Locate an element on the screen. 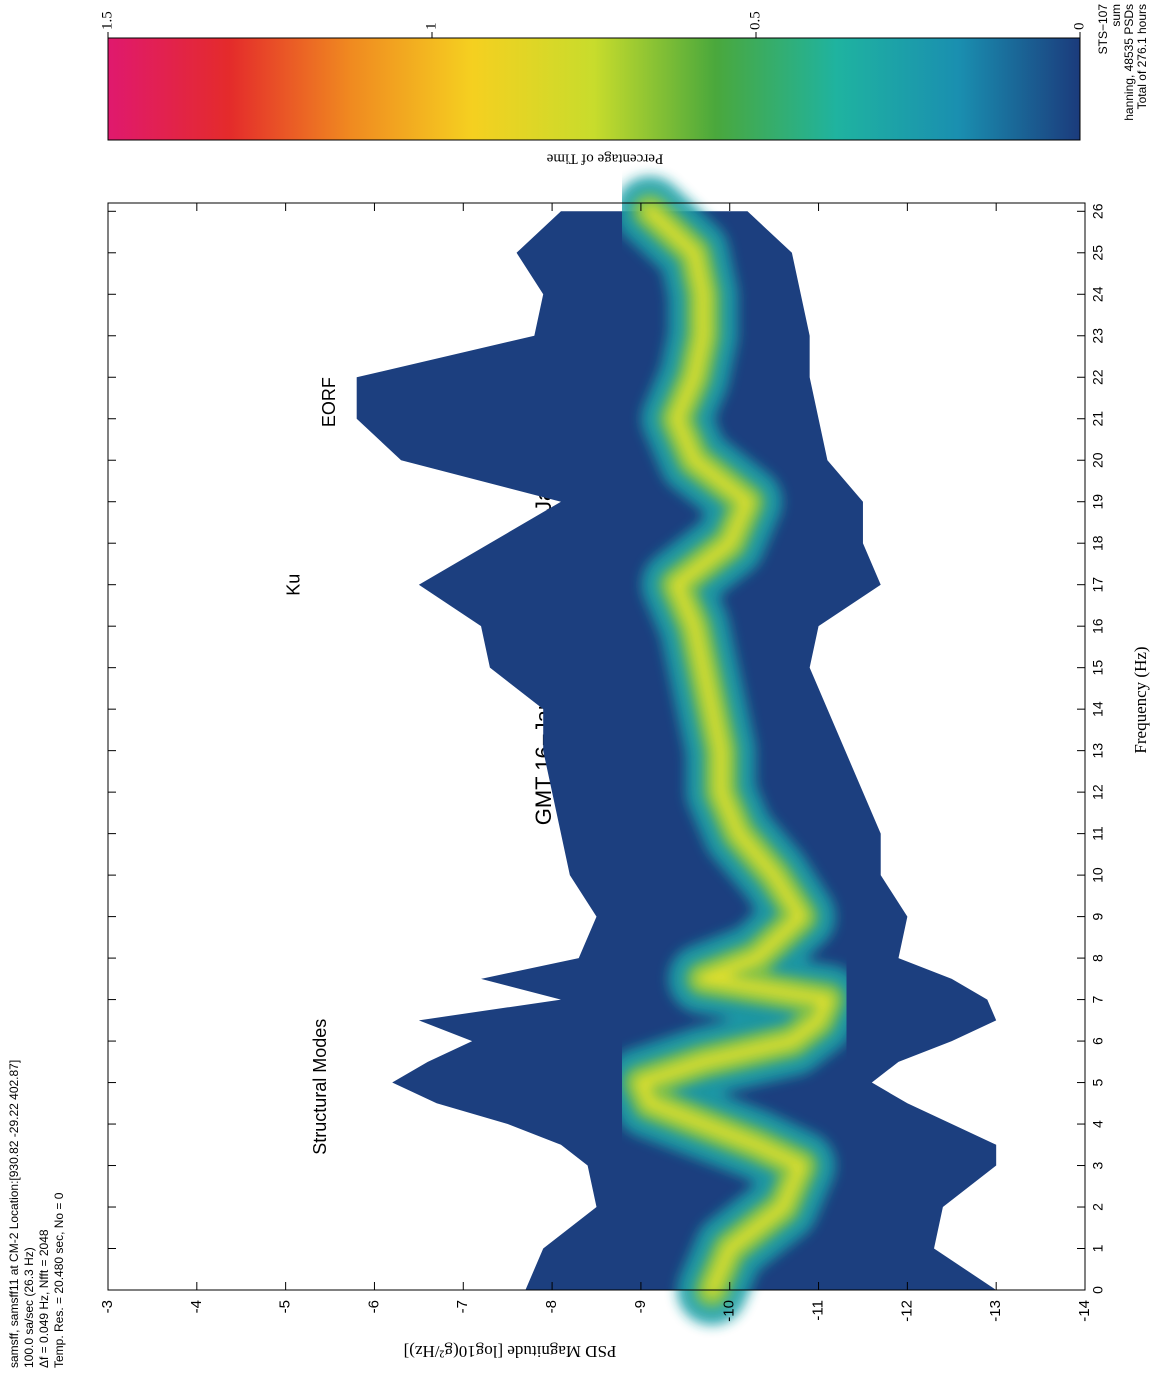  x-tick-label: 23 is located at coordinates (1098, 336).